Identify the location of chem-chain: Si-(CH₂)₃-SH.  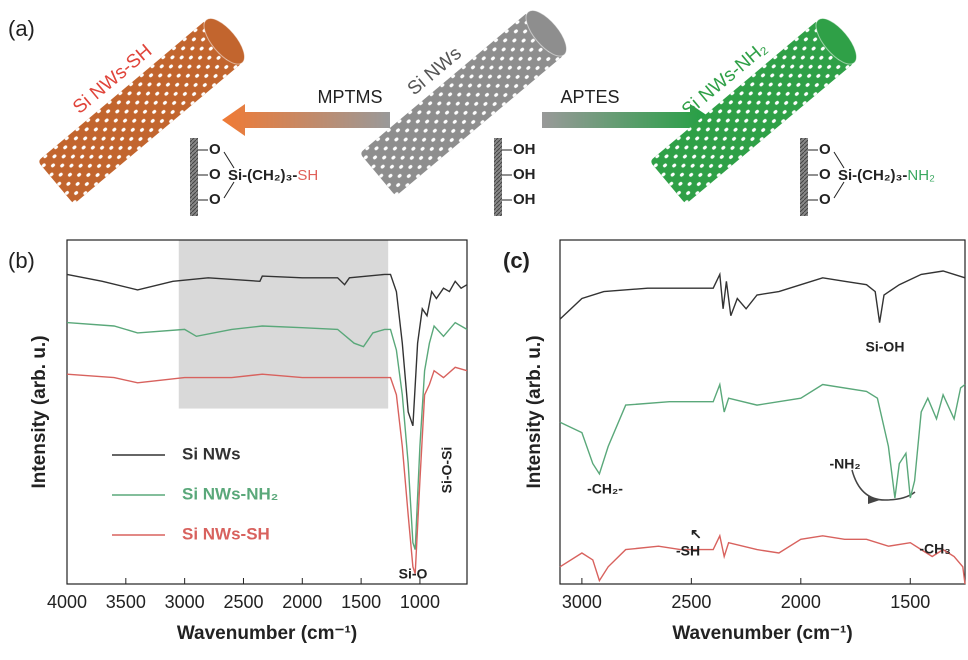
(273, 175).